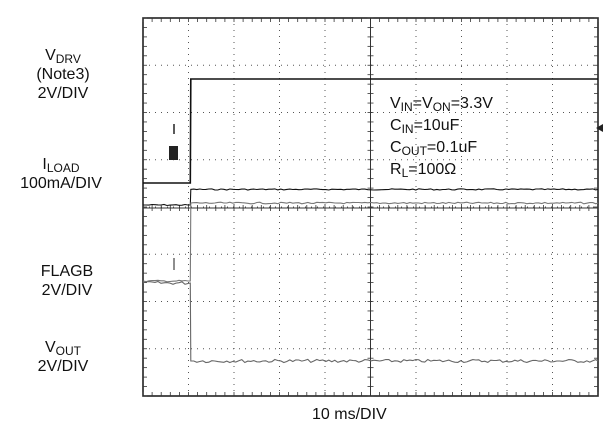  I want to click on vout-main: V, so click(50, 347).